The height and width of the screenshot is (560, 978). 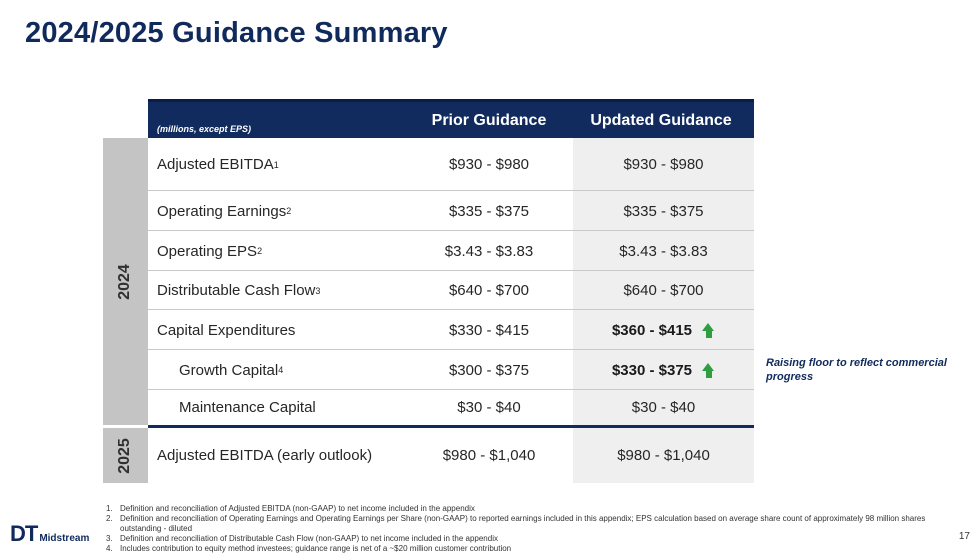 I want to click on row-label: Capital Expenditures, so click(x=226, y=330).